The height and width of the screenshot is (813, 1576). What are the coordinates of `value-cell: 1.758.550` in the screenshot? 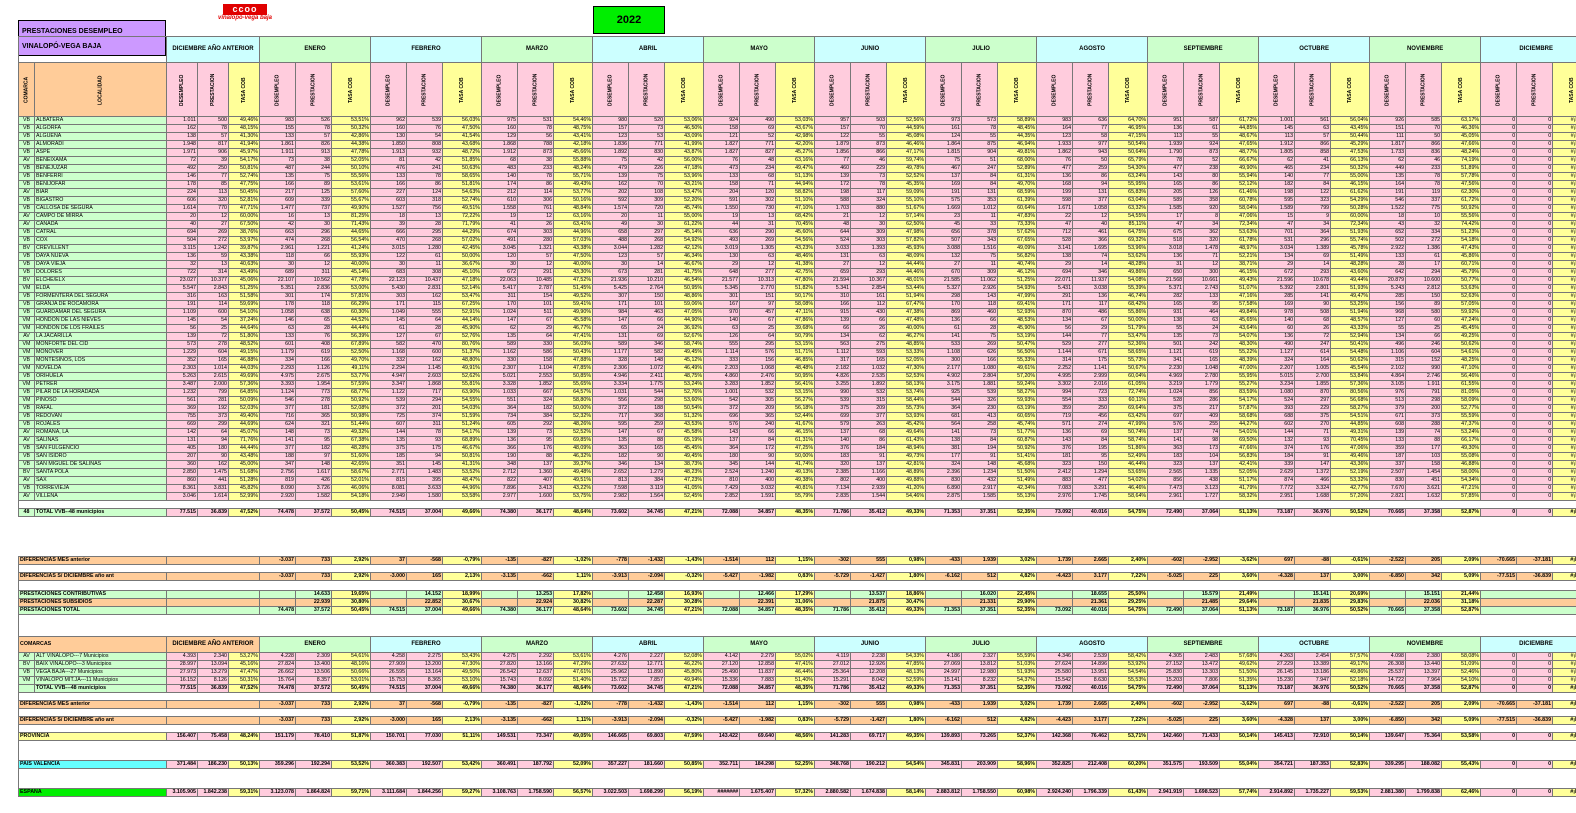 It's located at (980, 792).